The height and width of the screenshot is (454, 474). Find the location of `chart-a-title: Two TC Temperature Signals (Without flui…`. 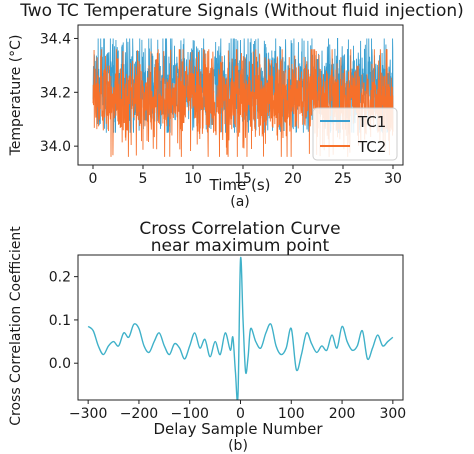

chart-a-title: Two TC Temperature Signals (Without flui… is located at coordinates (241, 11).